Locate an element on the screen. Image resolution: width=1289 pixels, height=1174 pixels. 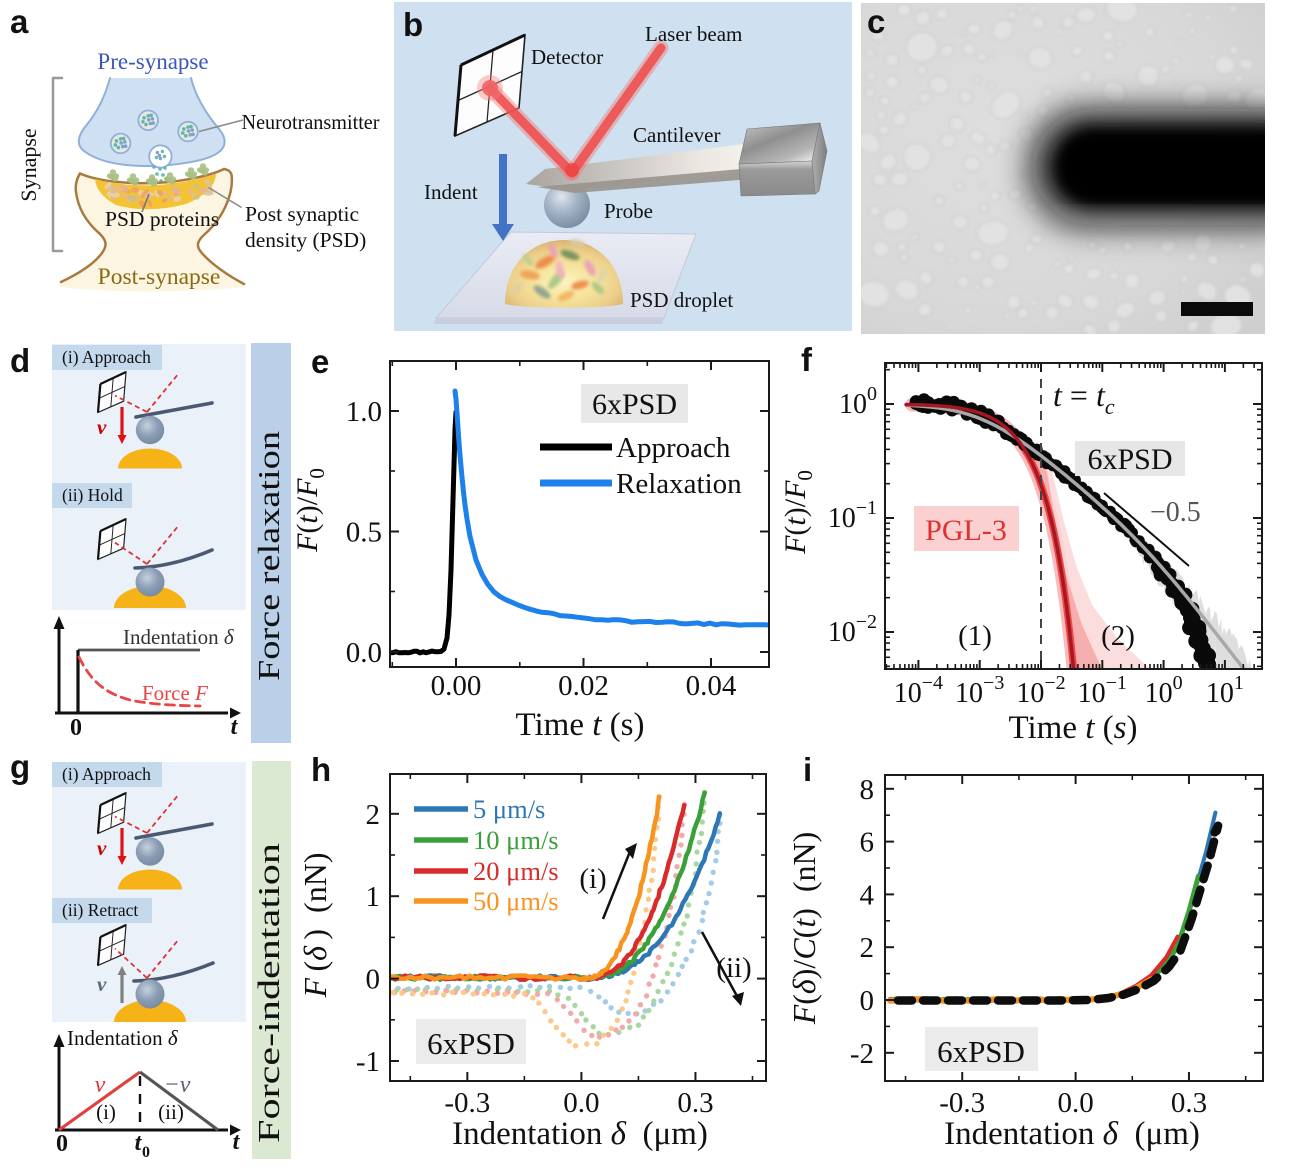
svg-text: F(δ)/C(t) (nN) is located at coordinates (804, 929).